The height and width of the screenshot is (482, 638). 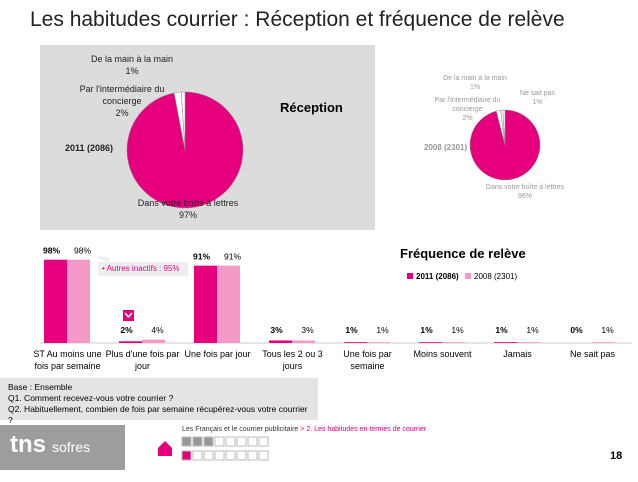 I want to click on value-label: 2%, so click(x=126, y=330).